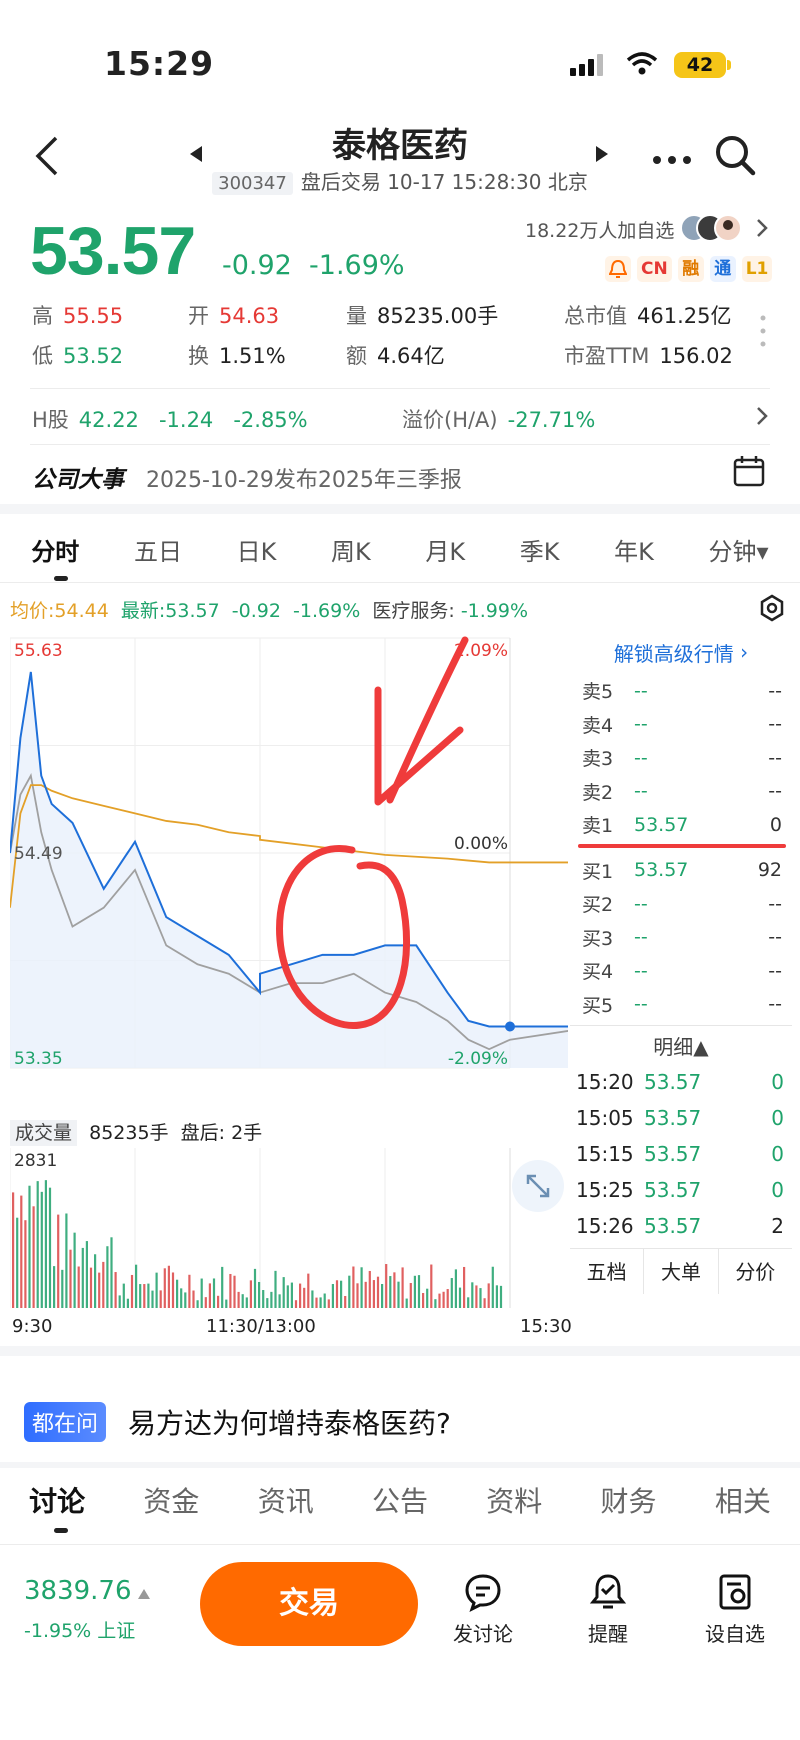  I want to click on volume-chart: 2831, so click(288, 1229).